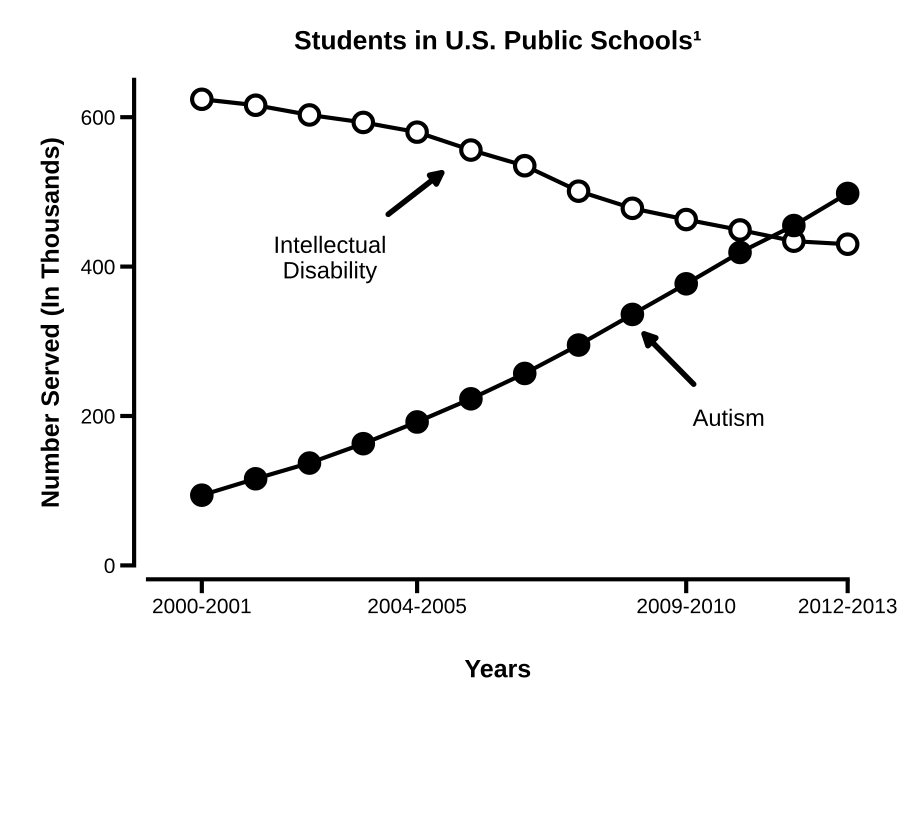 The height and width of the screenshot is (823, 897). Describe the element at coordinates (98, 416) in the screenshot. I see `y-tick-label: 200` at that location.